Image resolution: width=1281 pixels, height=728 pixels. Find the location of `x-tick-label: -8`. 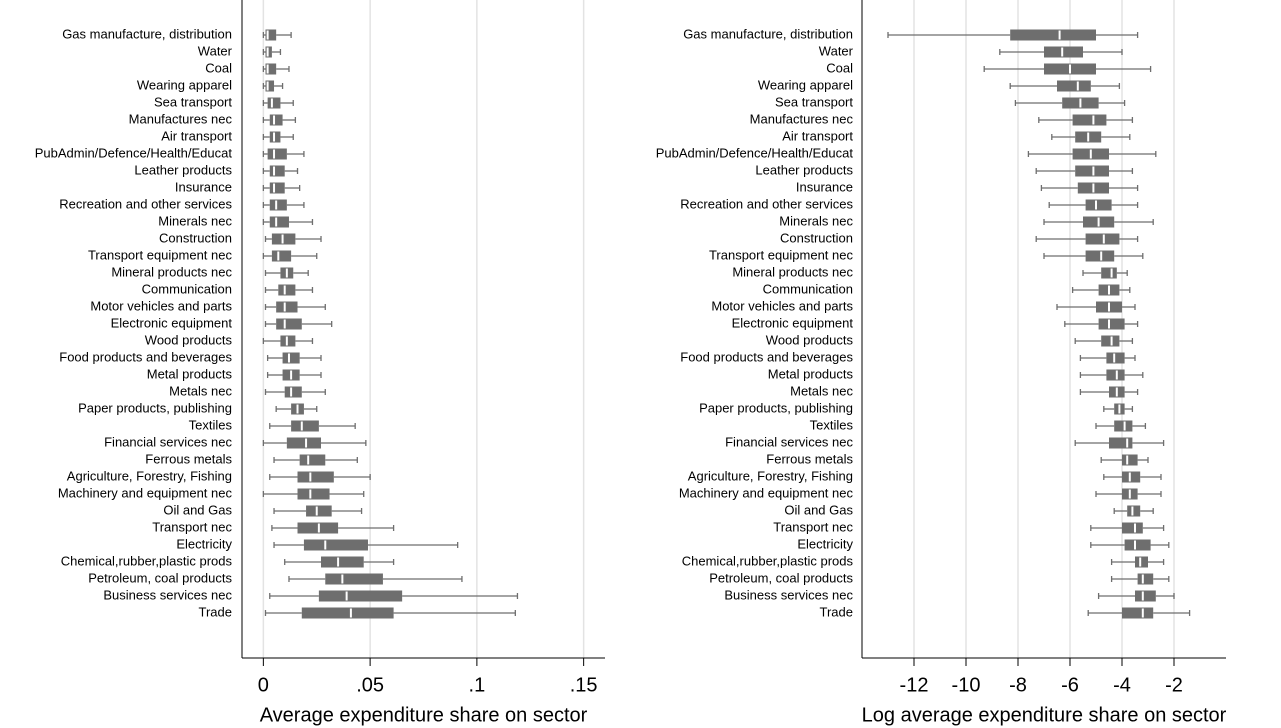

x-tick-label: -8 is located at coordinates (1018, 685).